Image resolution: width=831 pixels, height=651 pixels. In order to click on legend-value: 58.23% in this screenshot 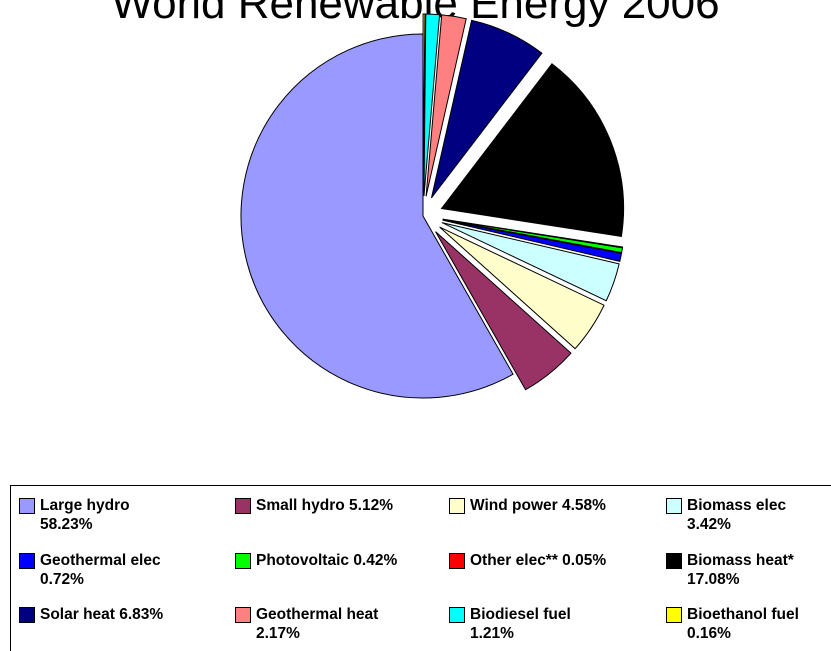, I will do `click(66, 524)`.